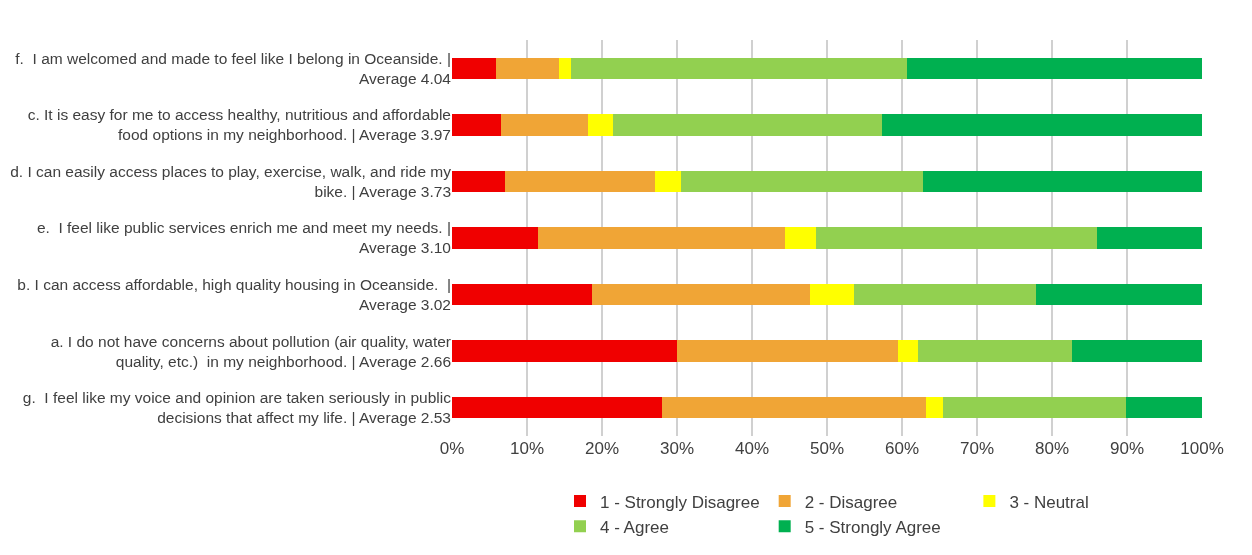 The image size is (1252, 555). What do you see at coordinates (527, 448) in the screenshot?
I see `x-tick-label: 10%` at bounding box center [527, 448].